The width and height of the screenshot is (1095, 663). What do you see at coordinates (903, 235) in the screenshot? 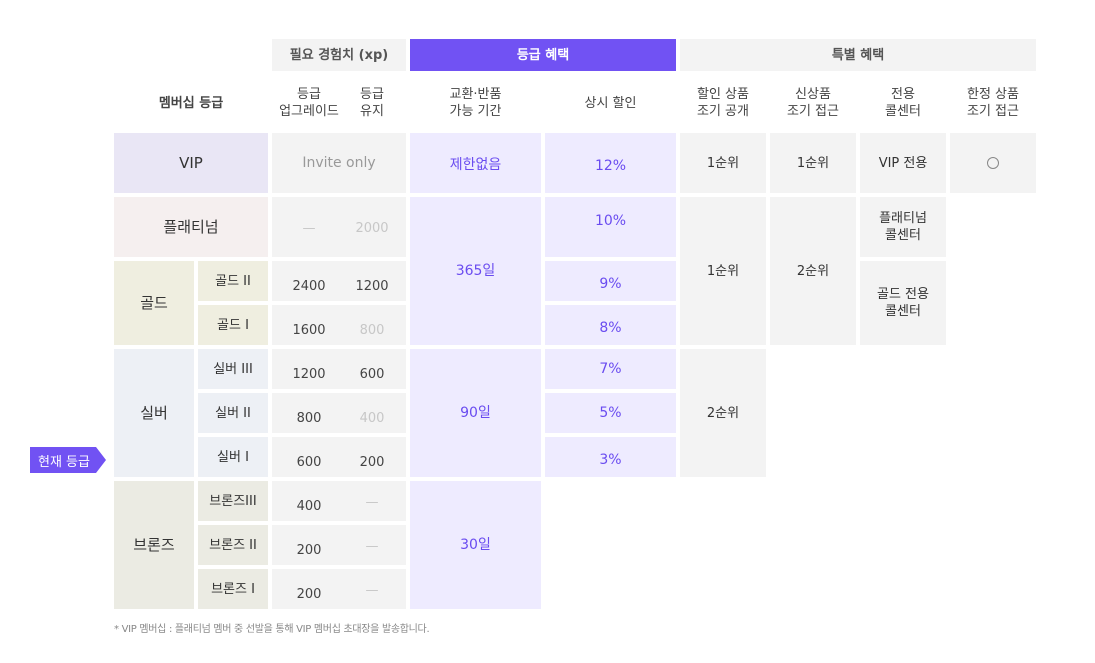
I see `call-center-platinum-line2: 콜센터` at bounding box center [903, 235].